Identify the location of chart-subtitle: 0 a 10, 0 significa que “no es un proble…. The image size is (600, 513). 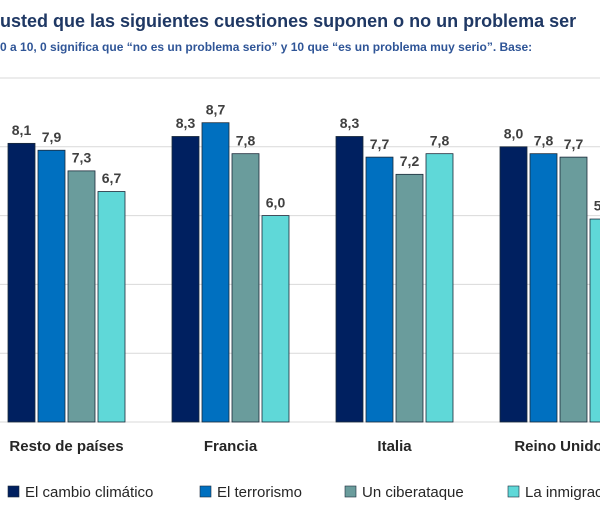
(266, 47).